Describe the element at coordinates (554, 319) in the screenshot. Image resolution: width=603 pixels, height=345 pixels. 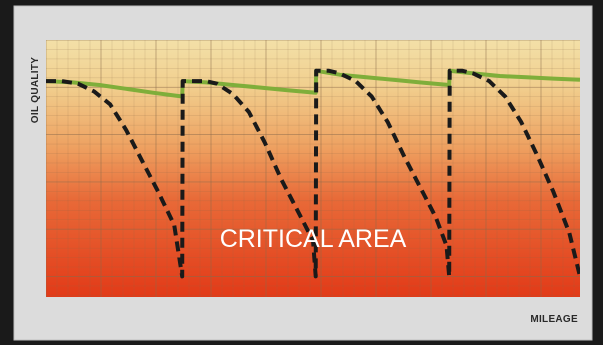
I see `x-axis-label: MILEAGE` at that location.